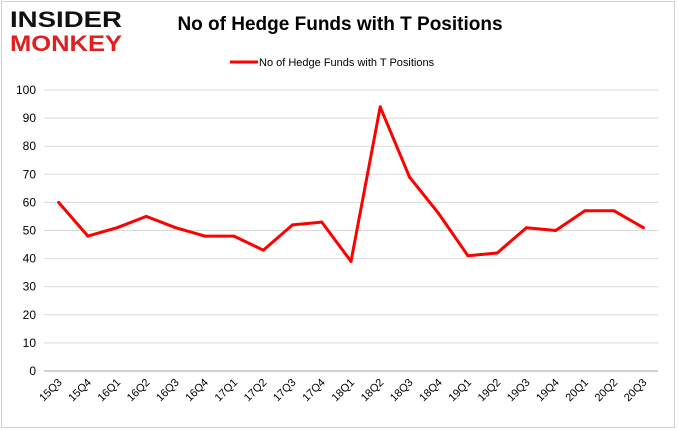  What do you see at coordinates (80, 391) in the screenshot?
I see `x-tick-label: 15Q4` at bounding box center [80, 391].